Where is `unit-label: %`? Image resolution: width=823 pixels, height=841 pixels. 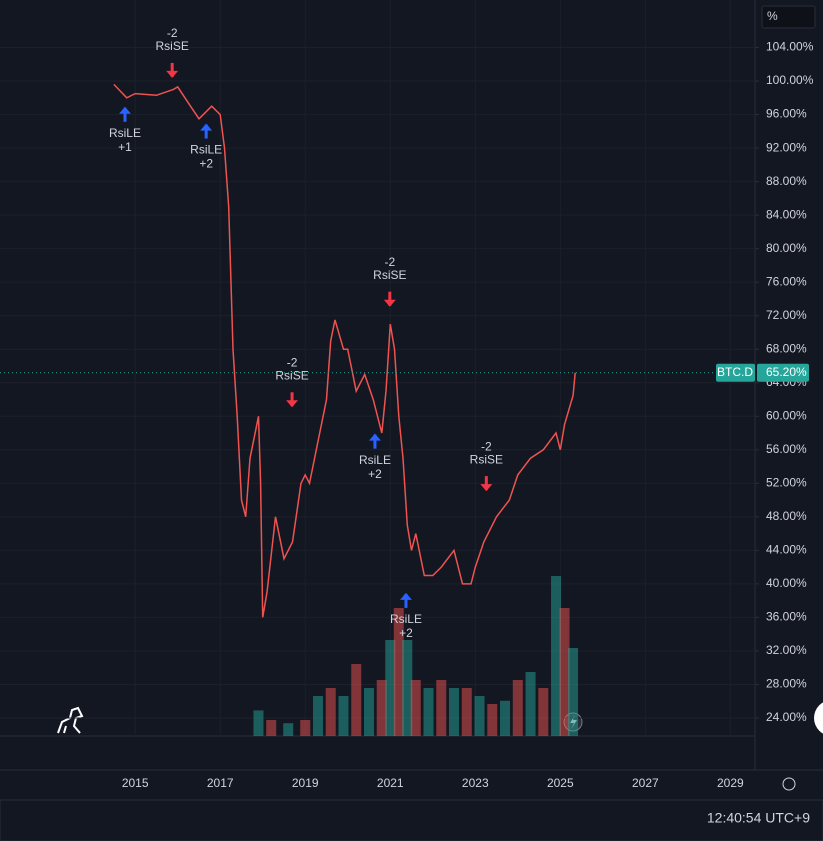
unit-label: % is located at coordinates (772, 16).